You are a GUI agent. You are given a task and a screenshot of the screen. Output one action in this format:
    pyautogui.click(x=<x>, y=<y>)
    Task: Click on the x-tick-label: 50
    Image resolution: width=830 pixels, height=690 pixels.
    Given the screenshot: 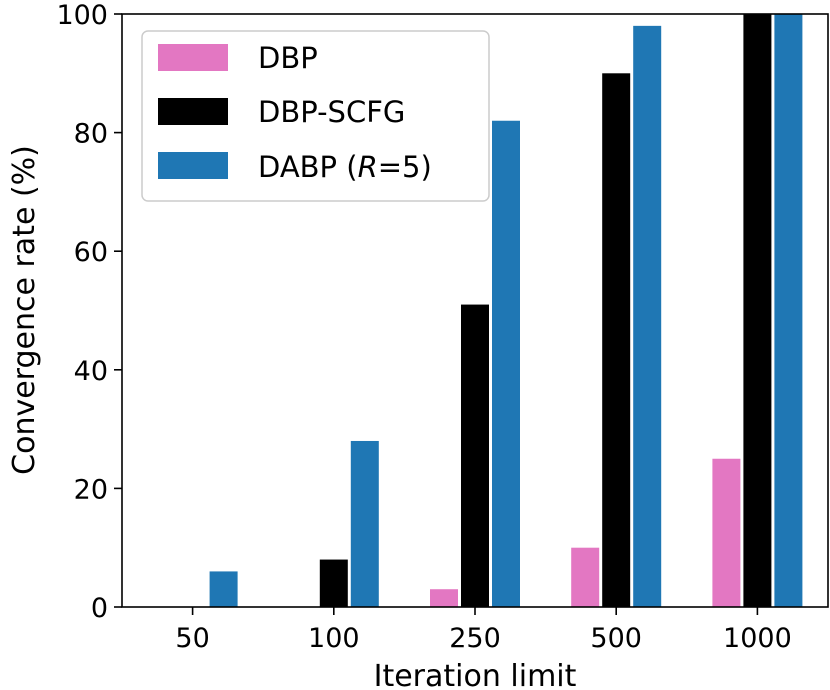 What is the action you would take?
    pyautogui.click(x=192, y=638)
    